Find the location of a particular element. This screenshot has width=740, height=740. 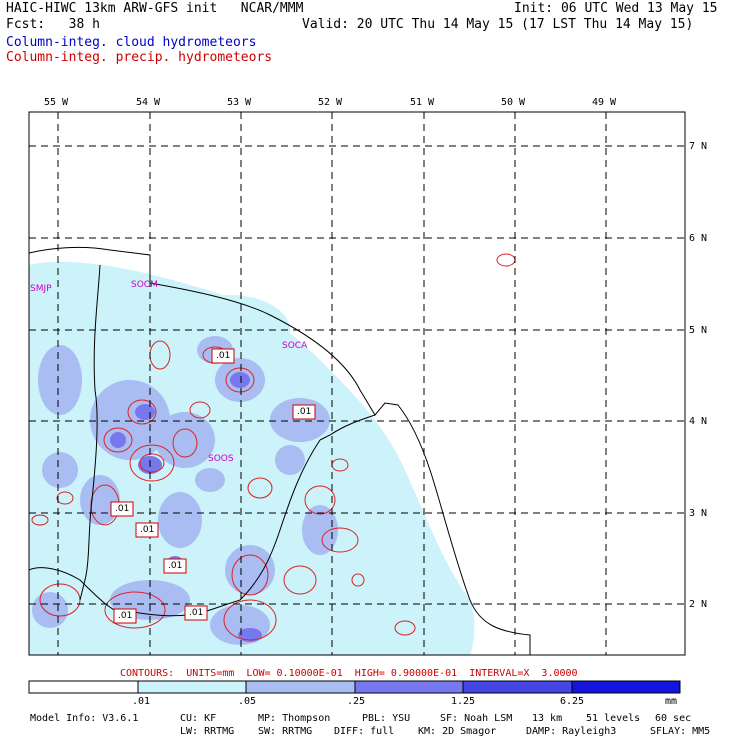

colorbar-tick: .05 is located at coordinates (247, 701).